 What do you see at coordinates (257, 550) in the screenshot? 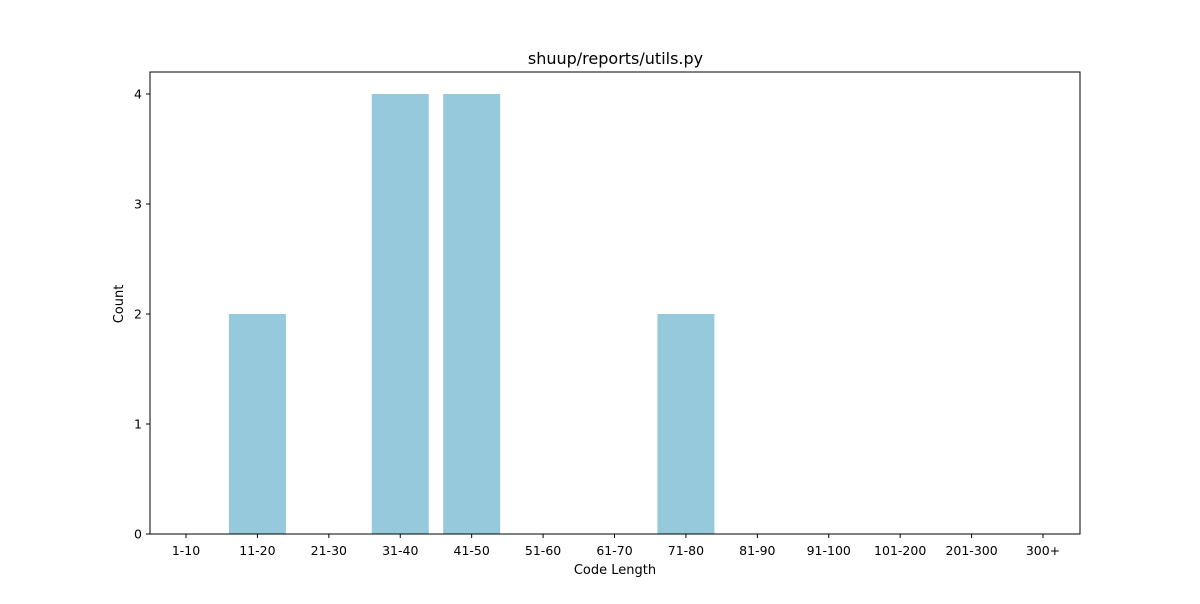
I see `x-tick-label: 11-20` at bounding box center [257, 550].